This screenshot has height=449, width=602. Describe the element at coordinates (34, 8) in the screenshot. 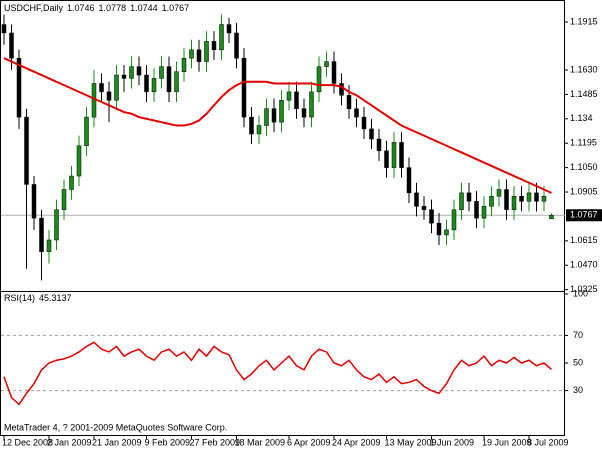

I see `symbol: USDCHF,Daily` at that location.